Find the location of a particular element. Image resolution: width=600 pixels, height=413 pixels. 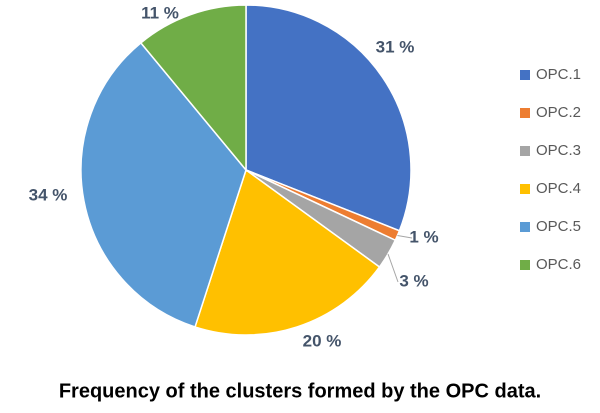

legend-label: OPC.6 is located at coordinates (558, 264).